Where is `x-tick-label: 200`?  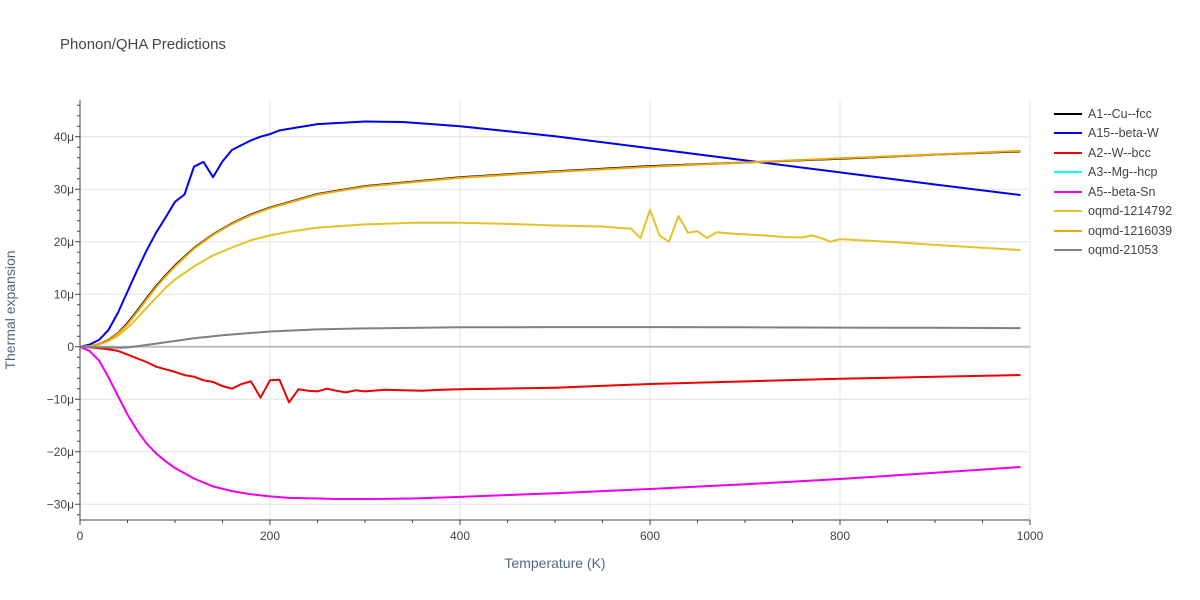
x-tick-label: 200 is located at coordinates (270, 536).